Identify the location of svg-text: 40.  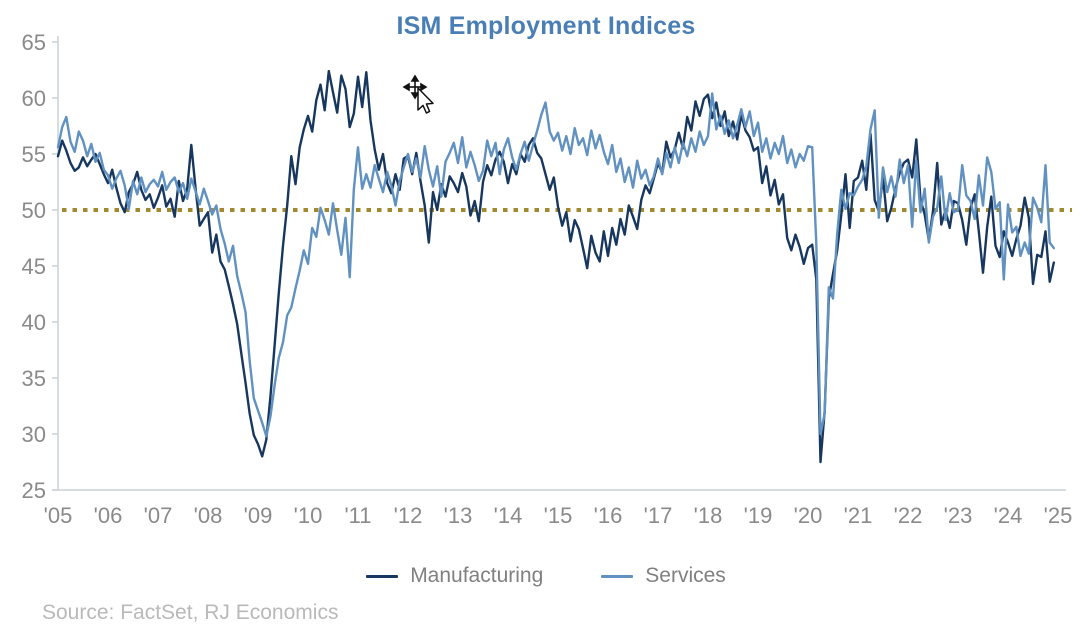
(34, 322).